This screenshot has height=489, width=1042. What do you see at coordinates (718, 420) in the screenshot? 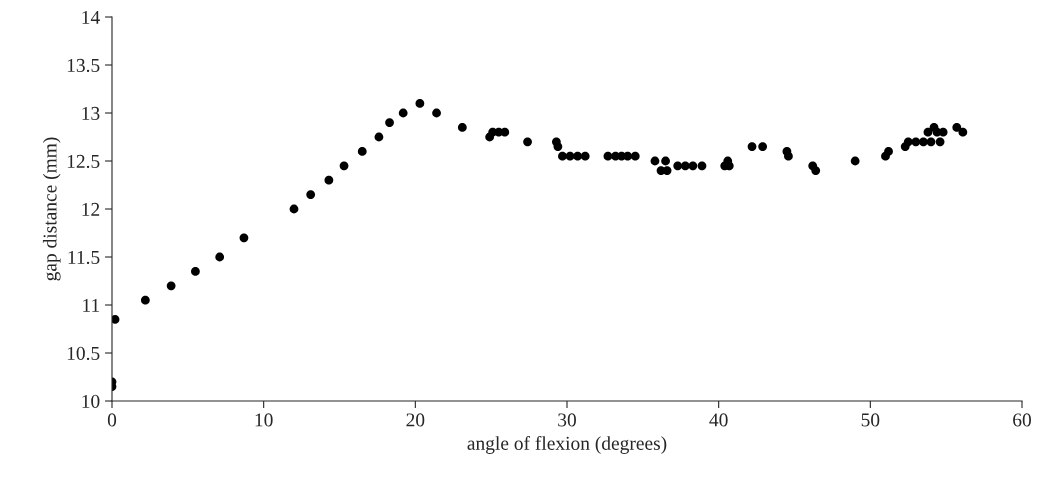
I see `x-tick-label: 40` at bounding box center [718, 420].